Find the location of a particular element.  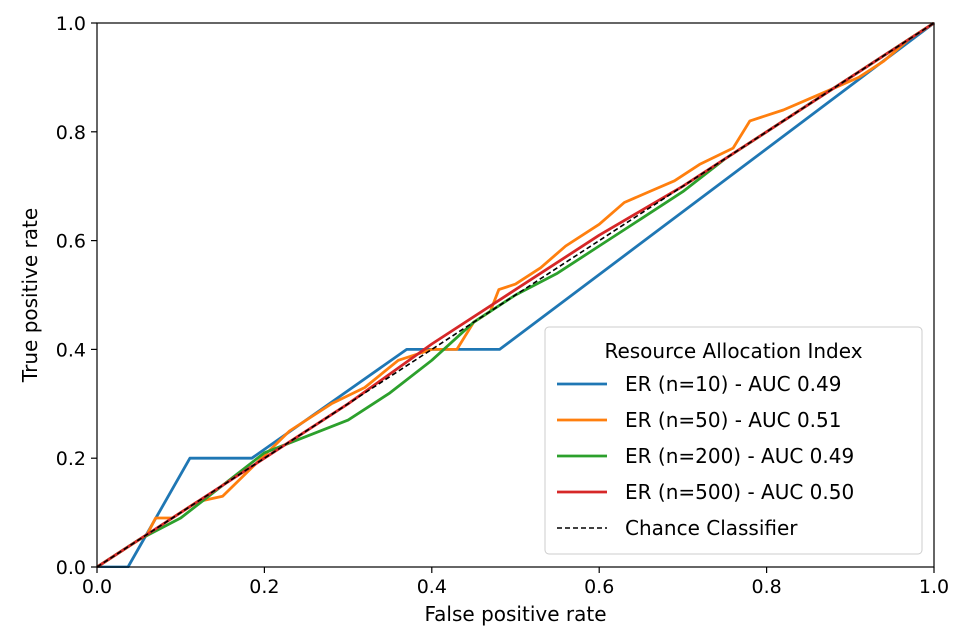

legend-label-2: ER (n=200) - AUC 0.49 is located at coordinates (739, 456).